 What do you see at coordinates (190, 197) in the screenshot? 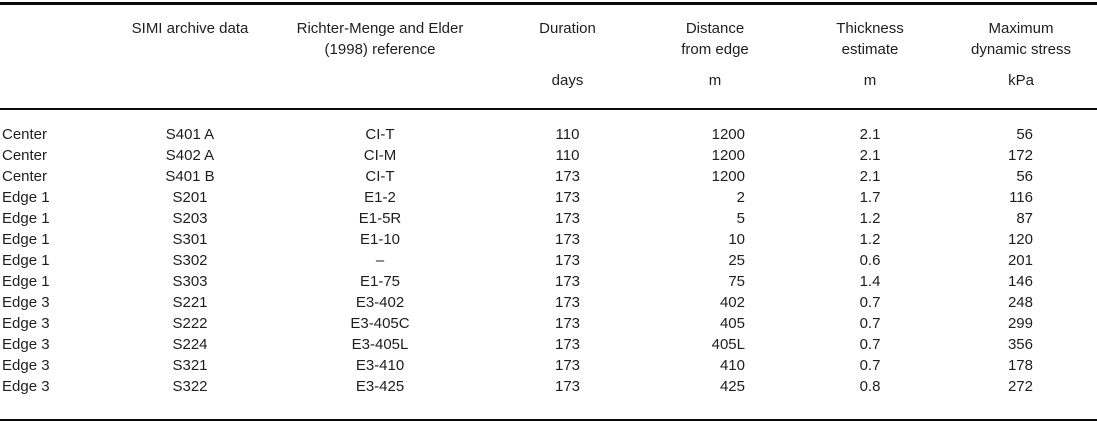
I see `cell-simi-archive-id: S201` at bounding box center [190, 197].